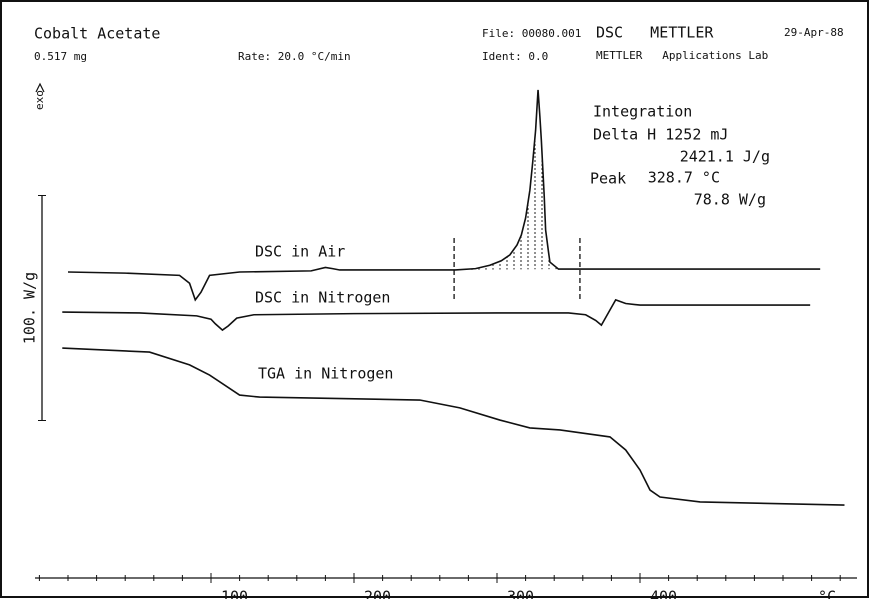 The image size is (870, 599). Describe the element at coordinates (642, 112) in the screenshot. I see `annotation-heading: Integration` at that location.